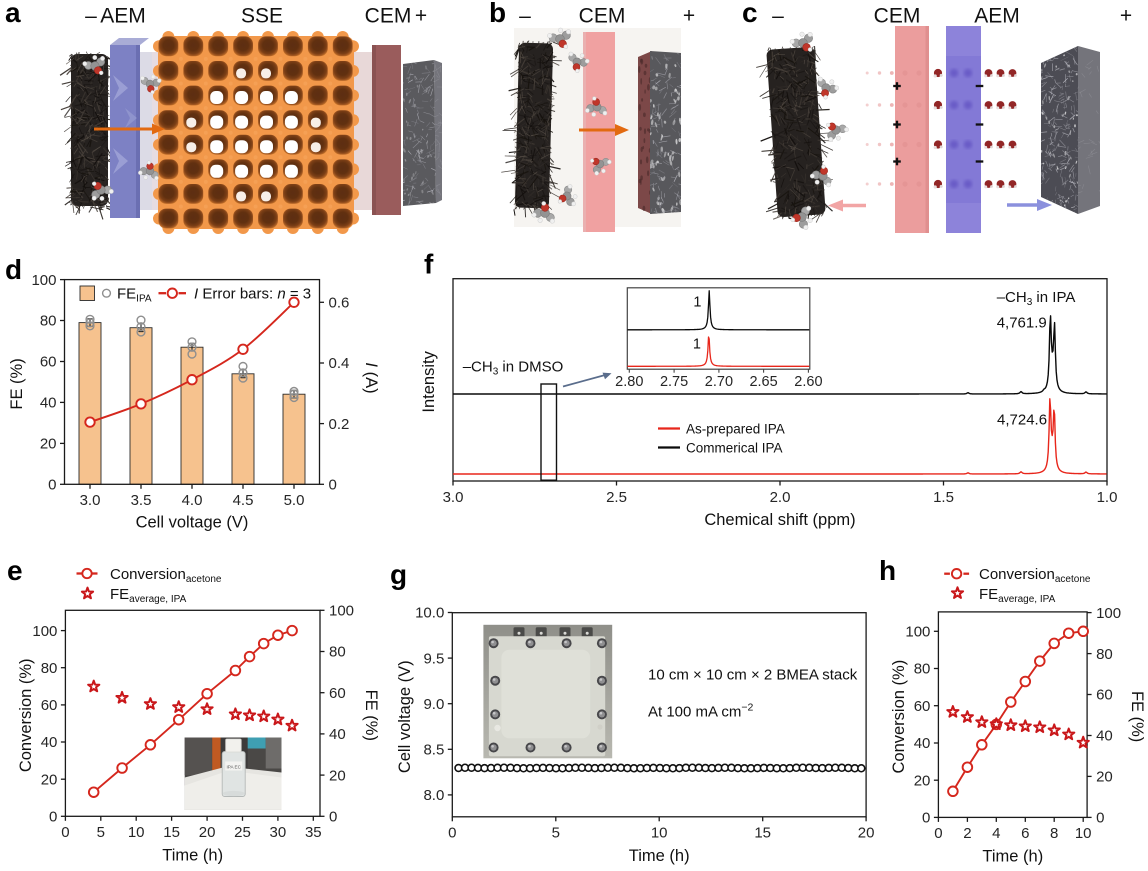 The image size is (1148, 871). What do you see at coordinates (1054, 833) in the screenshot?
I see `svg-text: 8` at bounding box center [1054, 833].